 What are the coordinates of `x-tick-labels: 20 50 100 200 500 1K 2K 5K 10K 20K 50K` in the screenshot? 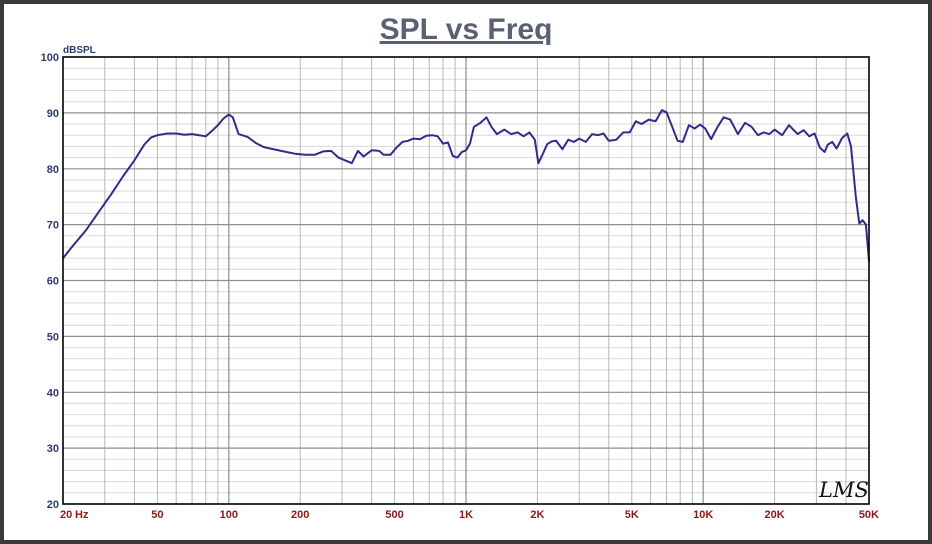 It's located at (469, 515).